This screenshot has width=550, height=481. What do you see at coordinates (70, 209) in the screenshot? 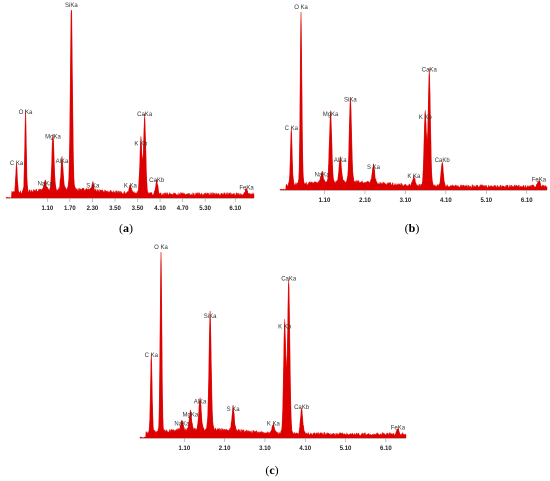
I see `x-tick-label: 1.70` at bounding box center [70, 209].